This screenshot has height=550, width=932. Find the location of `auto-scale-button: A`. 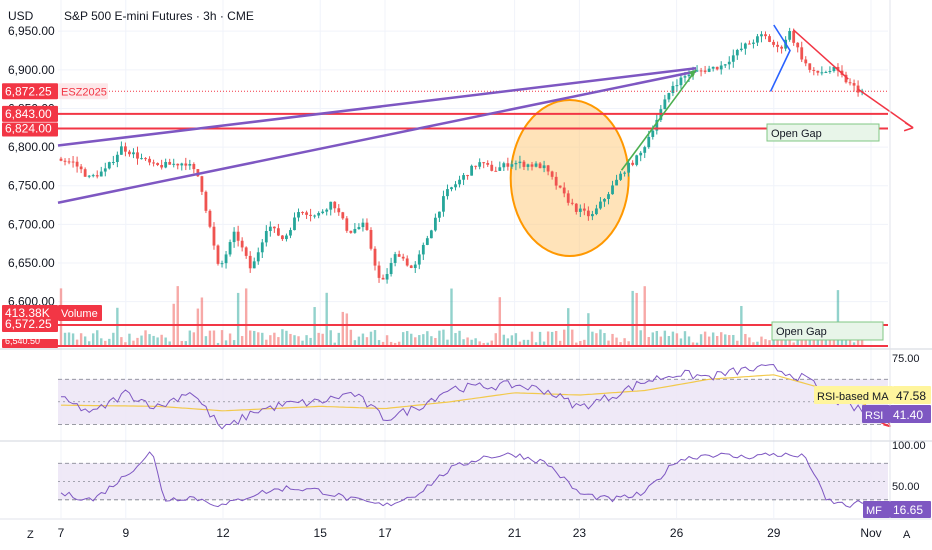

auto-scale-button: A is located at coordinates (907, 535).